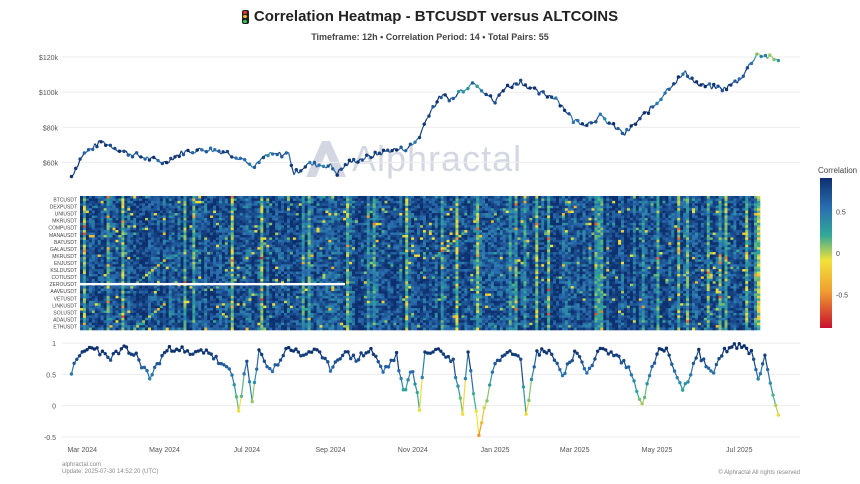 The height and width of the screenshot is (484, 860). I want to click on heatmap-row-label: COMPUSDT, so click(62, 229).